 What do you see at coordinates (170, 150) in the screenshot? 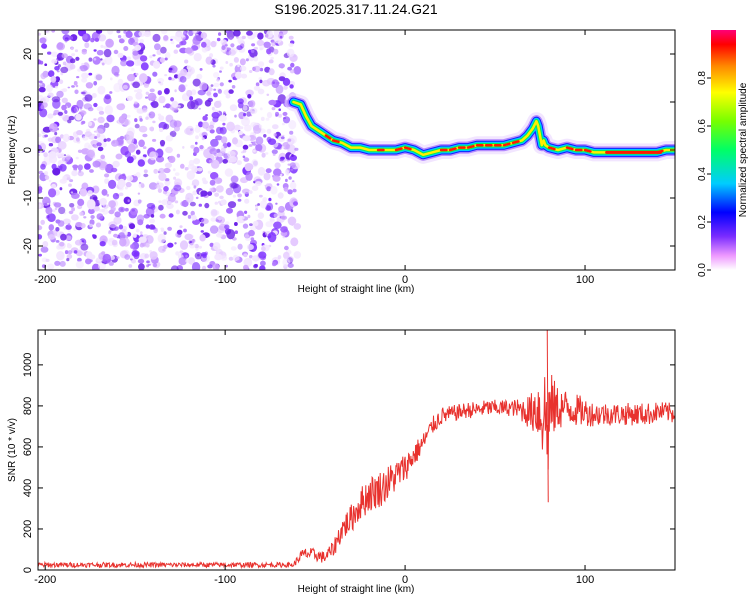
I see `noise-region` at bounding box center [170, 150].